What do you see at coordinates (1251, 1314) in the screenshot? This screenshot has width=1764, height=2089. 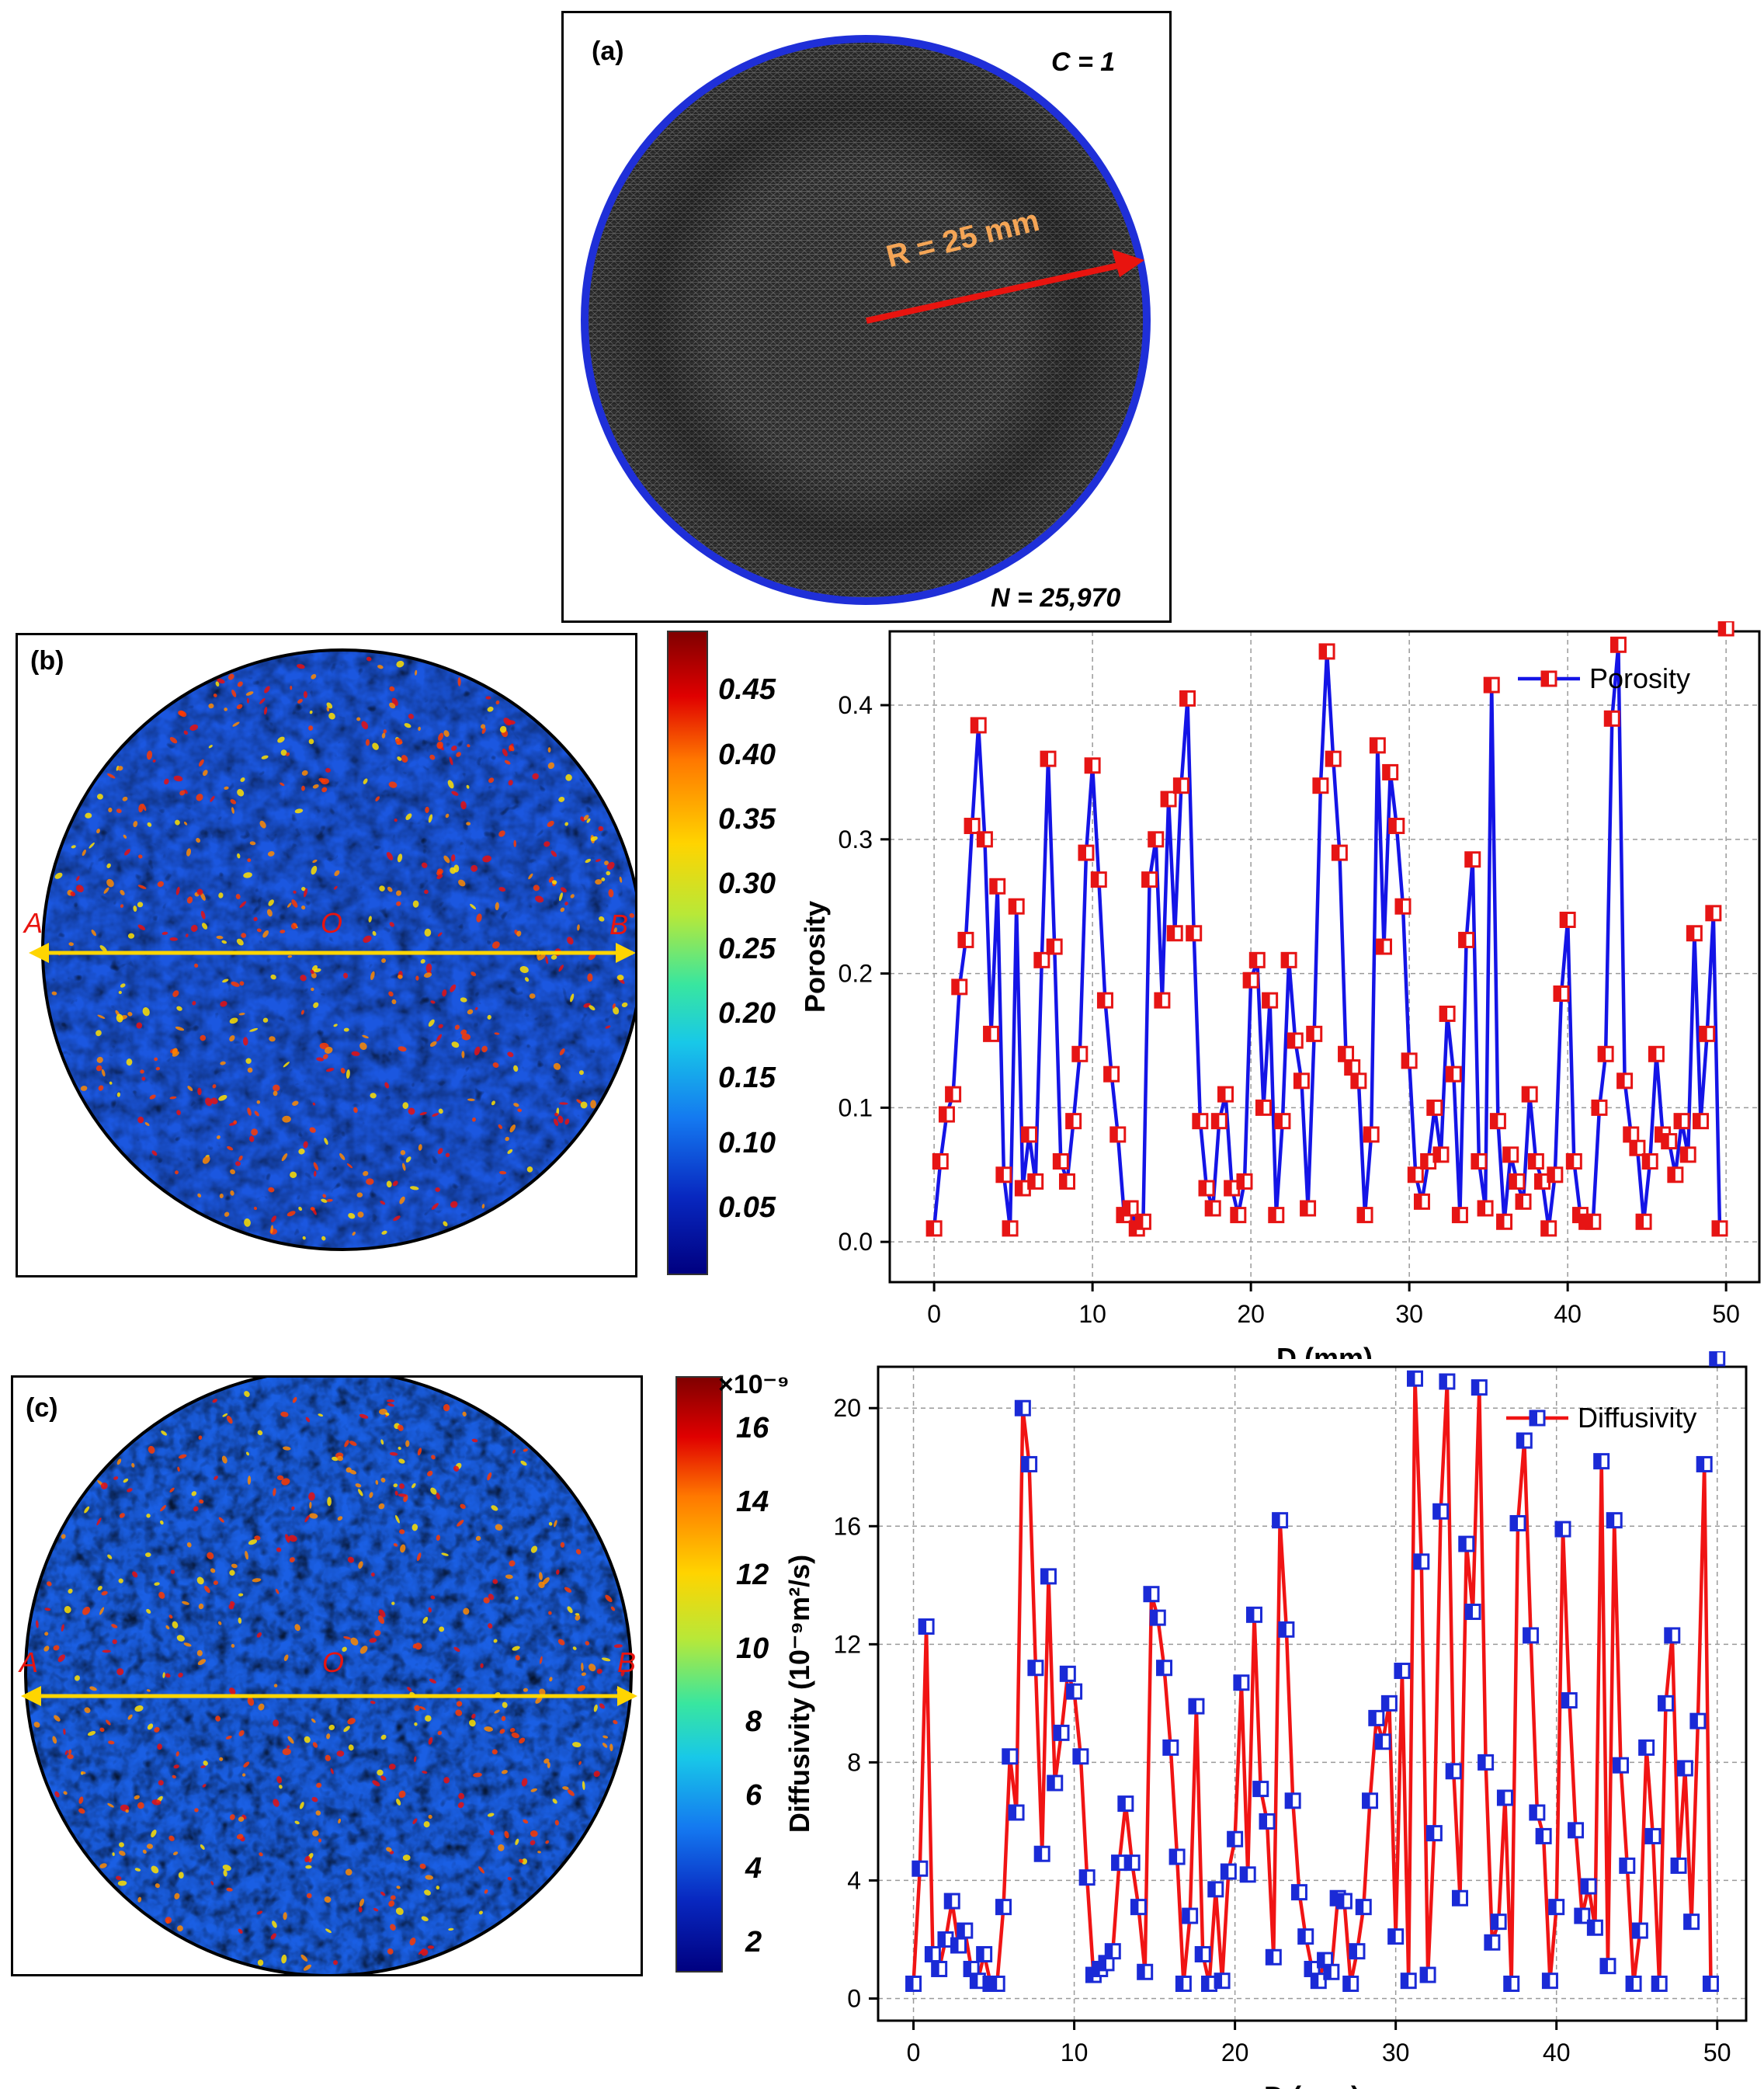 I see `x-tick-label: 20` at bounding box center [1251, 1314].